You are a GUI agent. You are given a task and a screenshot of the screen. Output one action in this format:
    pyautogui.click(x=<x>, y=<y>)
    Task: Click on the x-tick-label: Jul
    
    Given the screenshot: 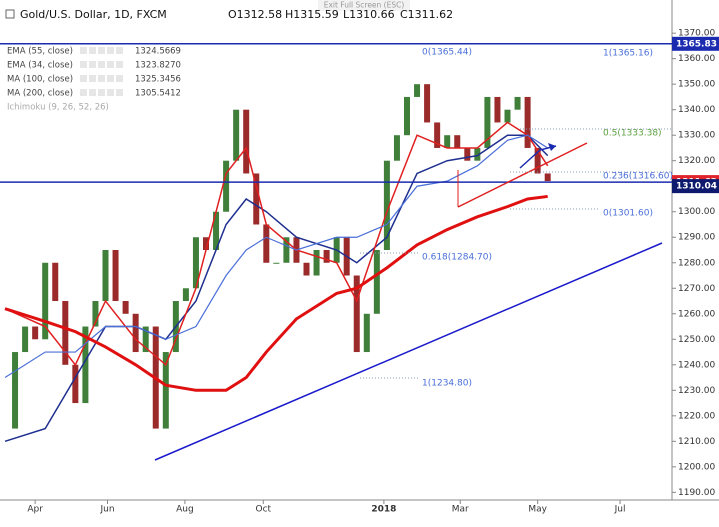 What is the action you would take?
    pyautogui.click(x=620, y=510)
    